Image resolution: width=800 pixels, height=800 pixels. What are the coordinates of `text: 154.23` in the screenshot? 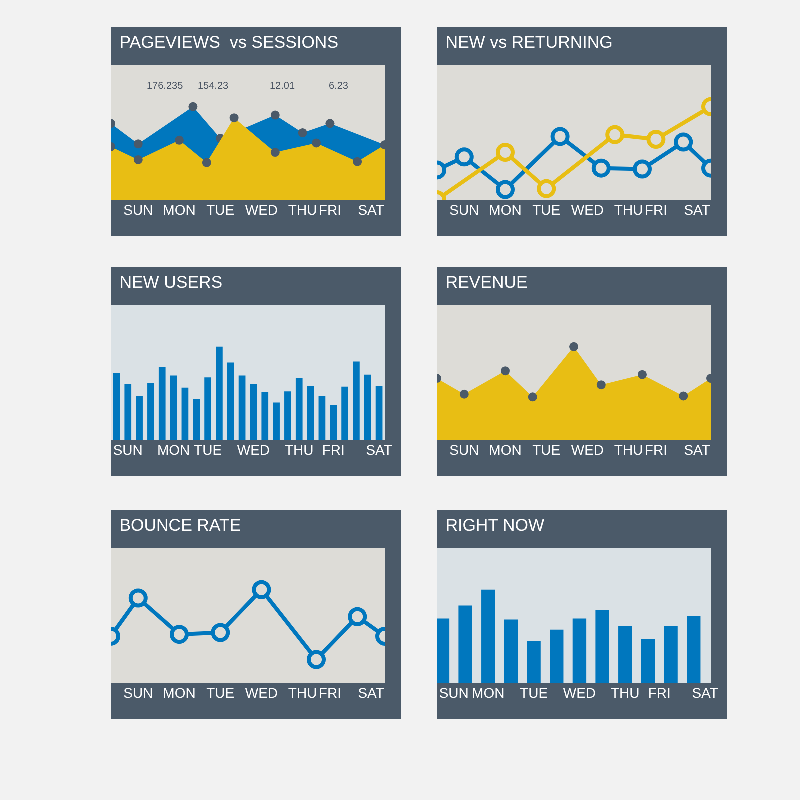 It's located at (214, 86).